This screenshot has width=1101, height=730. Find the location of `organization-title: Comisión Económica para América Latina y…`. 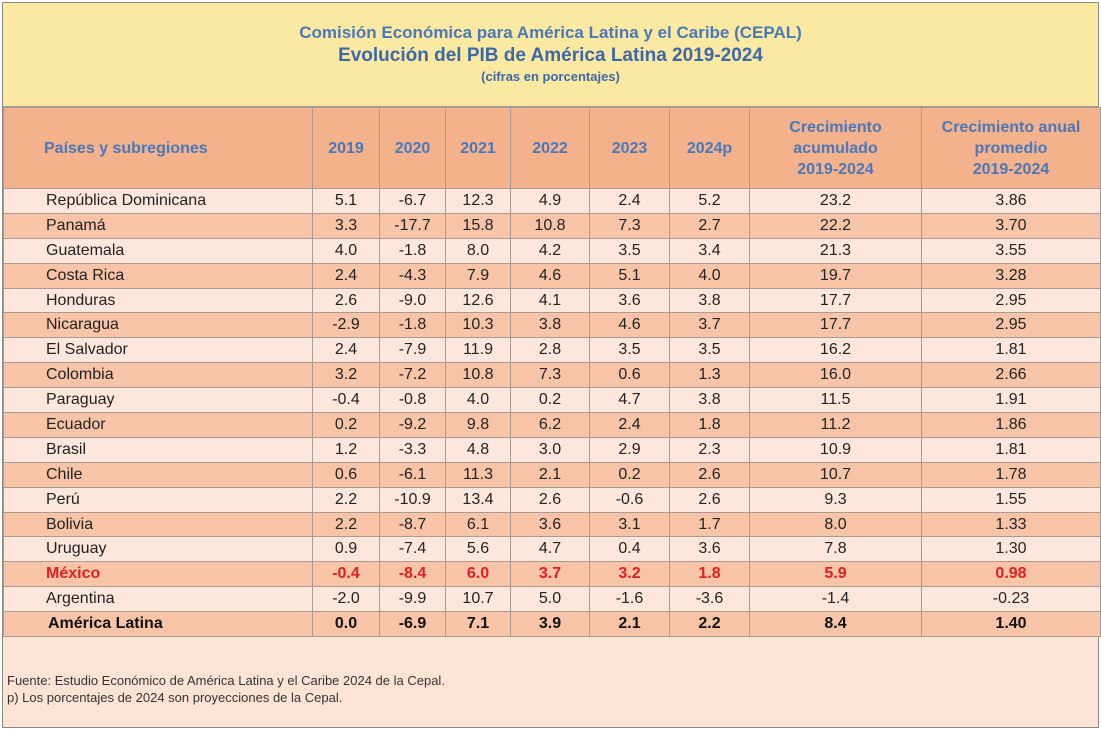

organization-title: Comisión Económica para América Latina y… is located at coordinates (550, 32).